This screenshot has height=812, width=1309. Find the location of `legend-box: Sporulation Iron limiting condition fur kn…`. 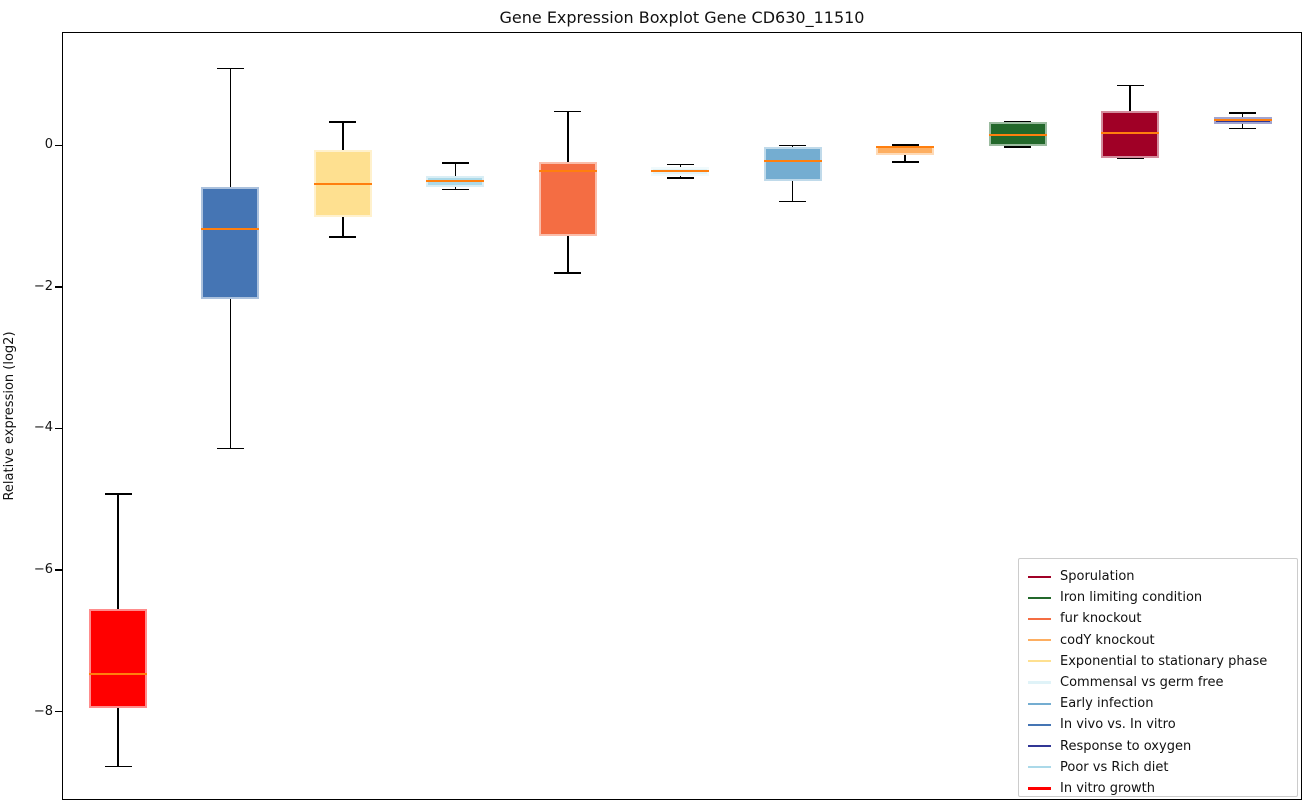

legend-box: Sporulation Iron limiting condition fur kn… is located at coordinates (1158, 677).